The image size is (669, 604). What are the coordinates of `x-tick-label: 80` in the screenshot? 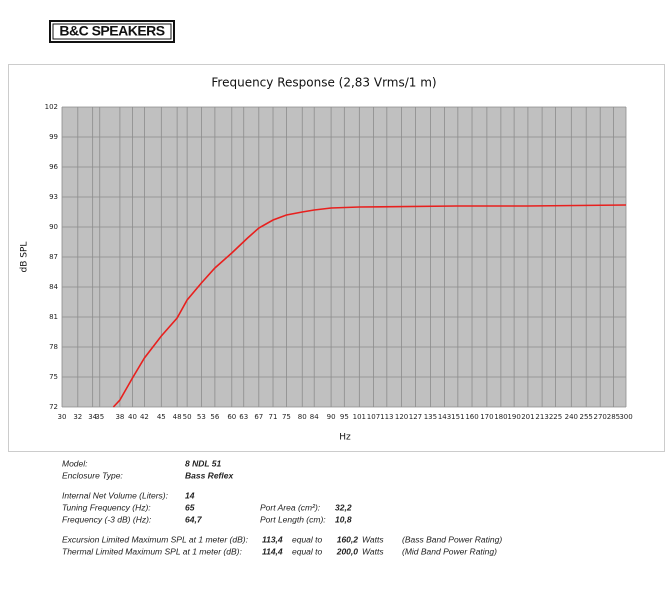 It's located at (302, 417).